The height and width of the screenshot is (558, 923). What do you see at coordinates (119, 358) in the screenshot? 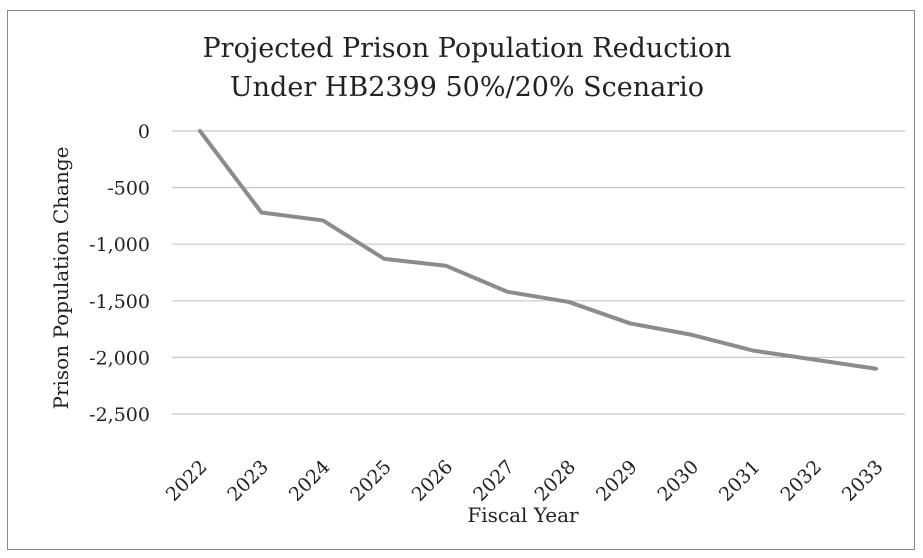
I see `y-tick-label: -2,000` at bounding box center [119, 358].